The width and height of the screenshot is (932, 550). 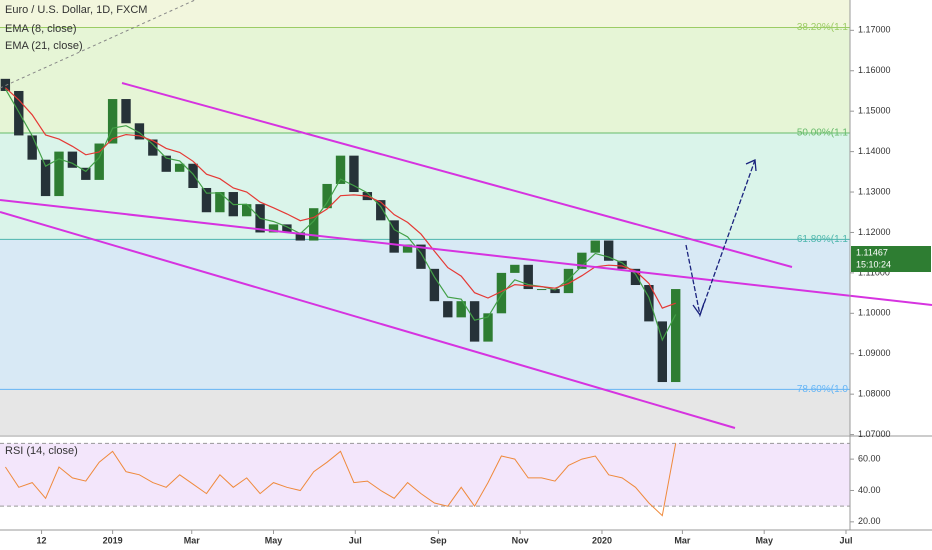 I want to click on rsi-band, so click(x=425, y=475).